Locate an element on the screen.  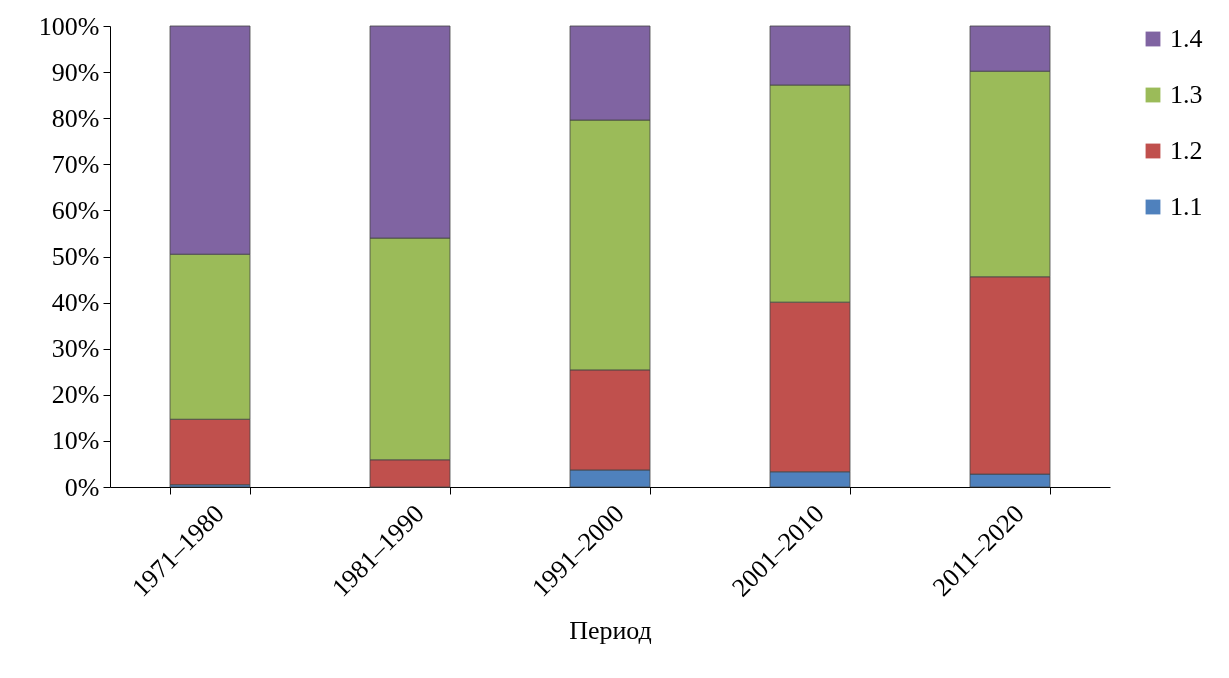
x-axis-title: Период is located at coordinates (610, 630).